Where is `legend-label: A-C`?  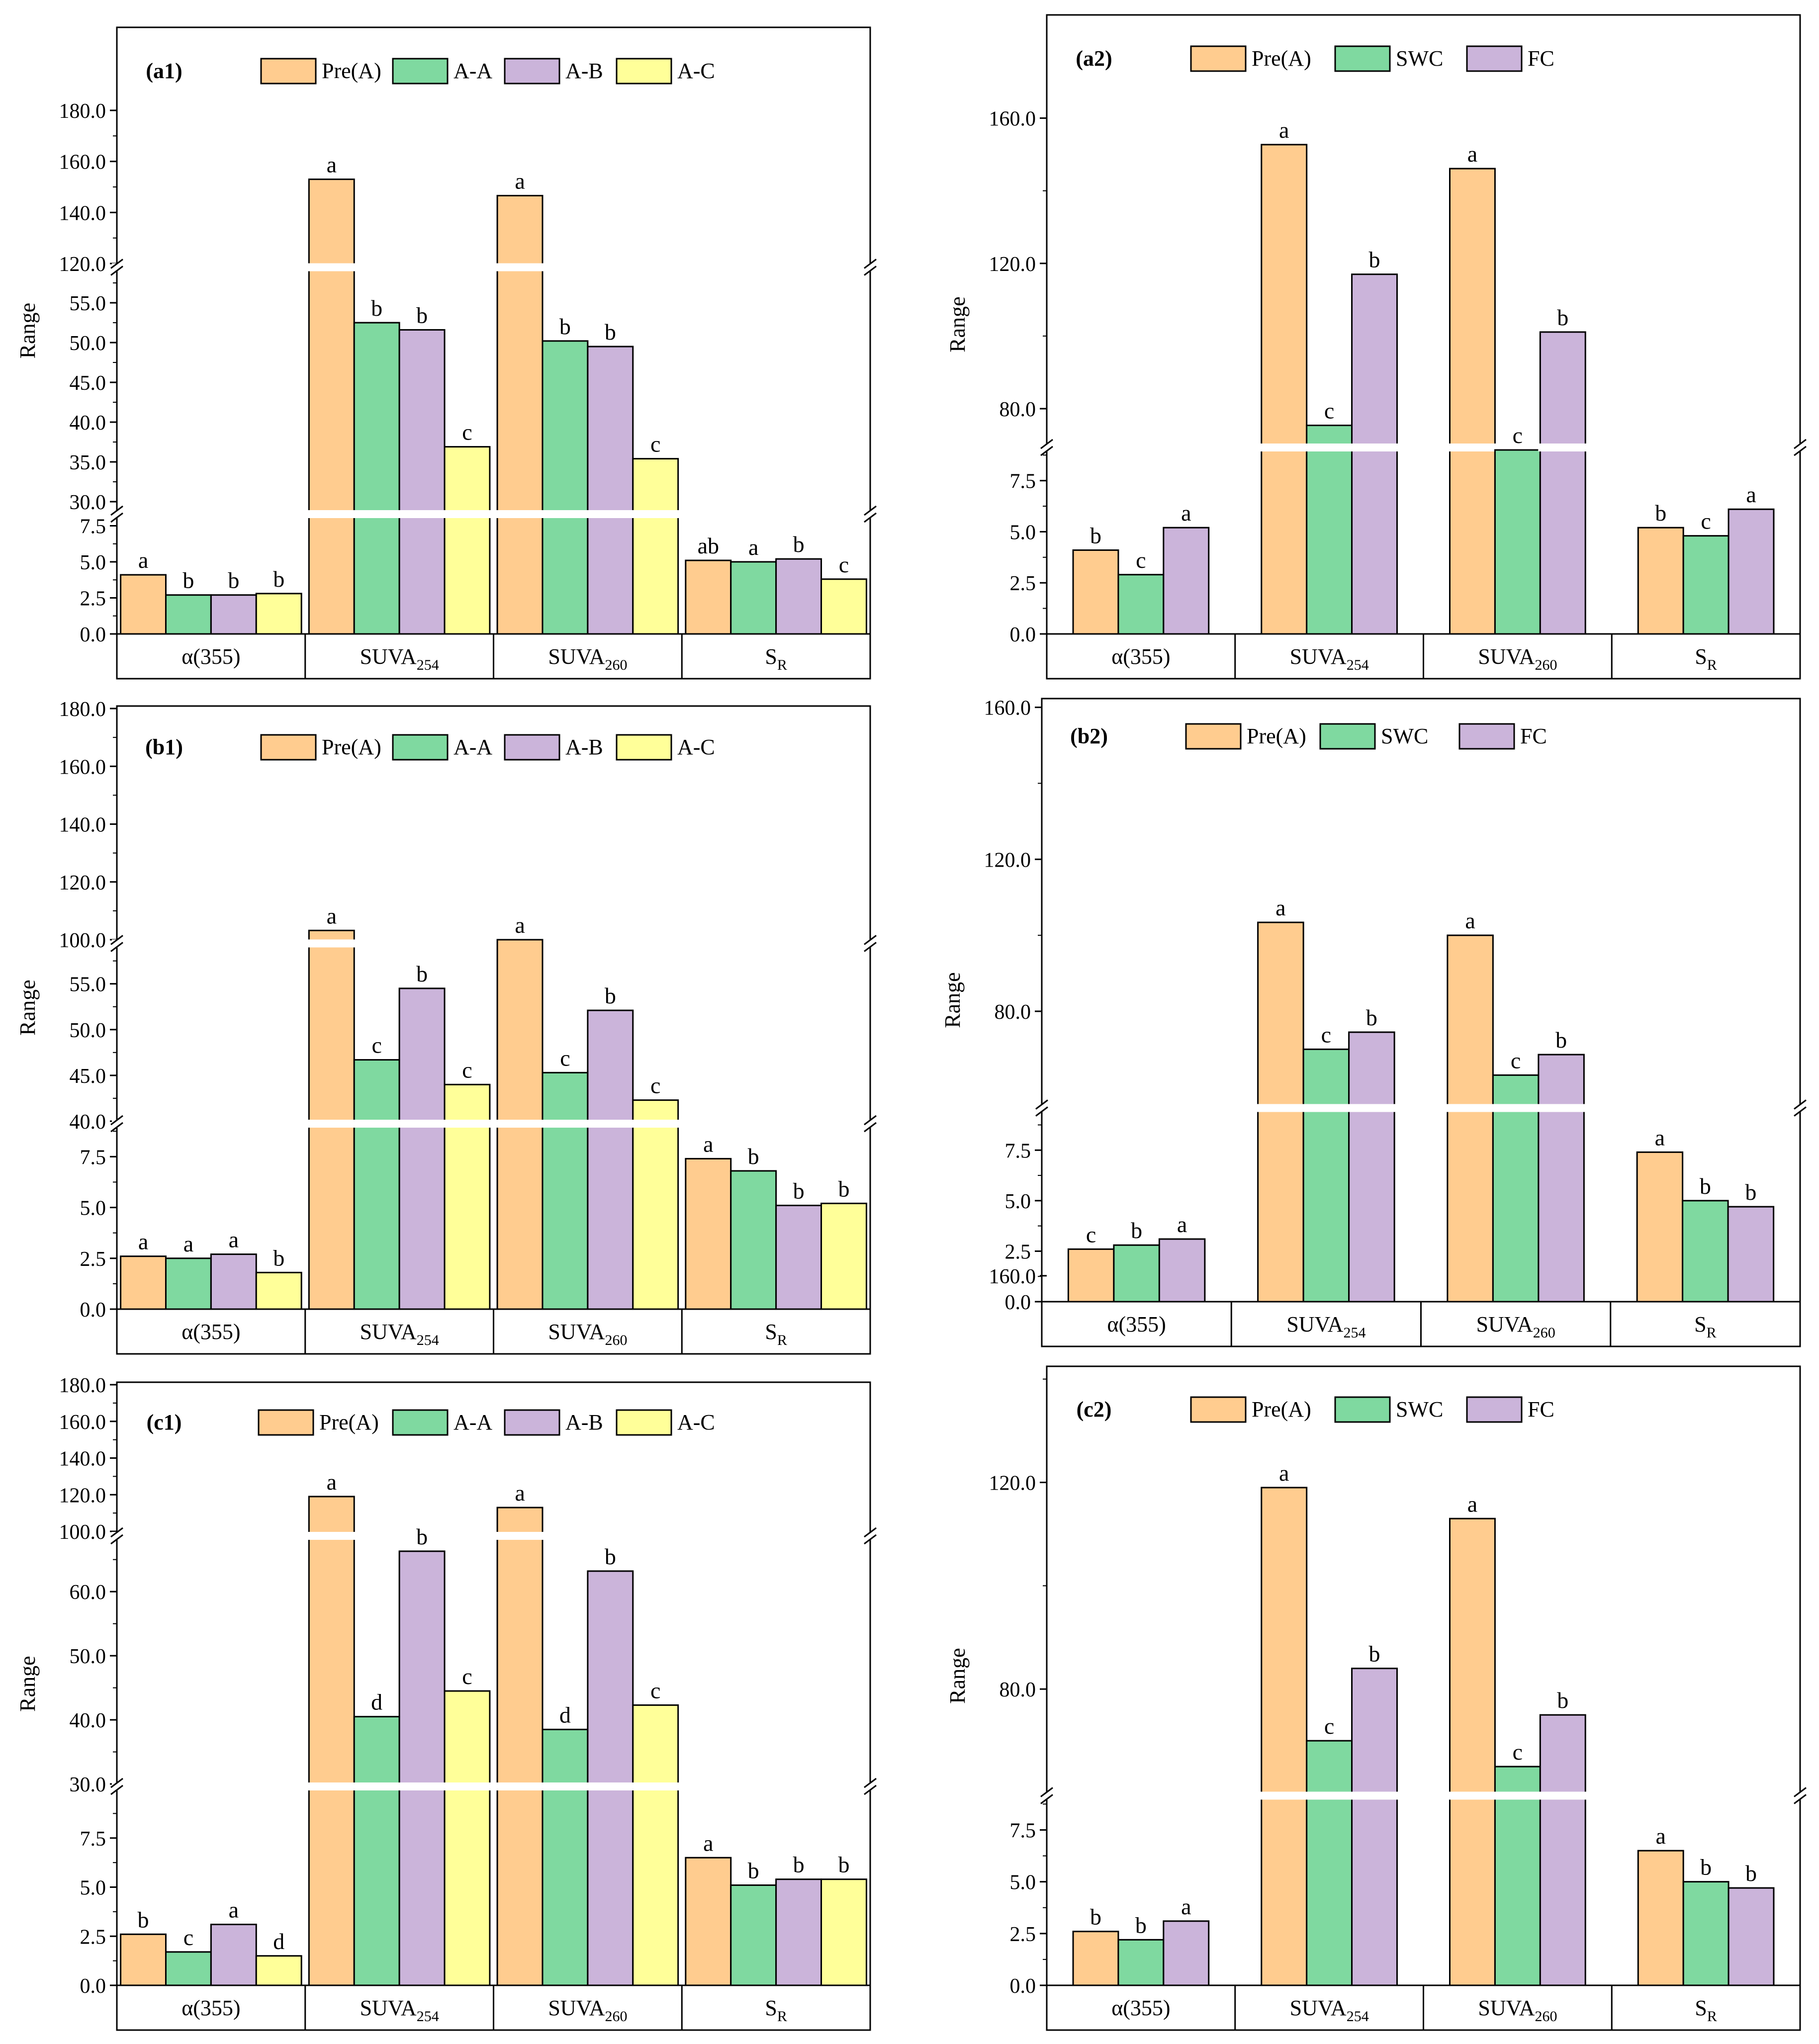
legend-label: A-C is located at coordinates (696, 747).